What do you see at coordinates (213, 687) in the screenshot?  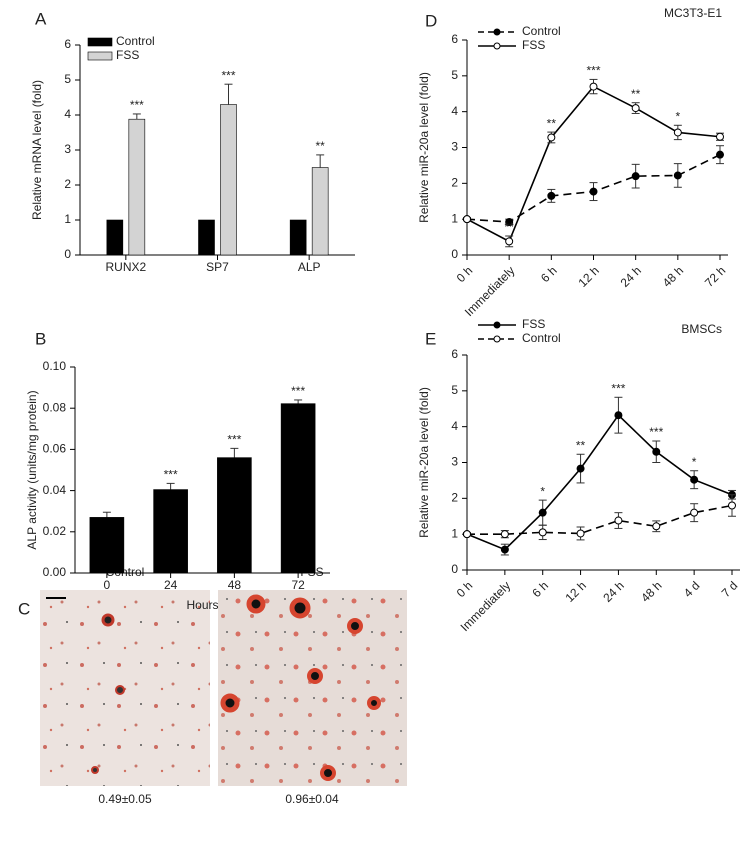 I see `image-spots` at bounding box center [213, 687].